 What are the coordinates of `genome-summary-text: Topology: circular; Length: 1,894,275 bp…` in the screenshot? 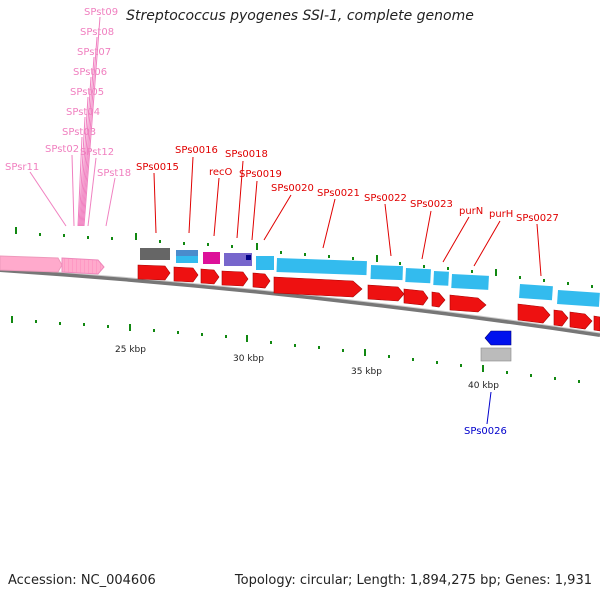 It's located at (413, 580).